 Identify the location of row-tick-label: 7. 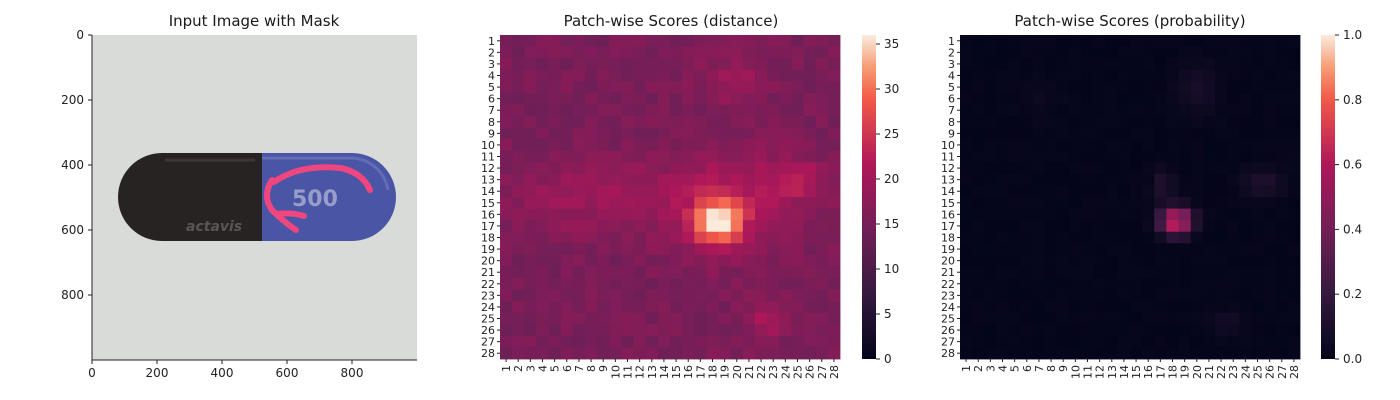
(491, 110).